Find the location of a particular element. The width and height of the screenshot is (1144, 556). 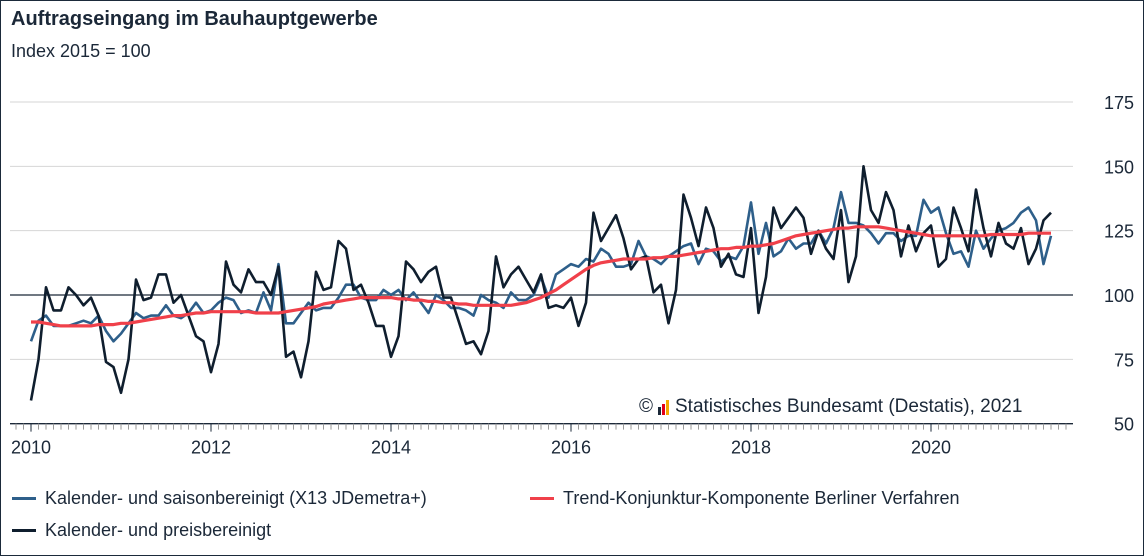

x-tick-label: 2012 is located at coordinates (211, 448).